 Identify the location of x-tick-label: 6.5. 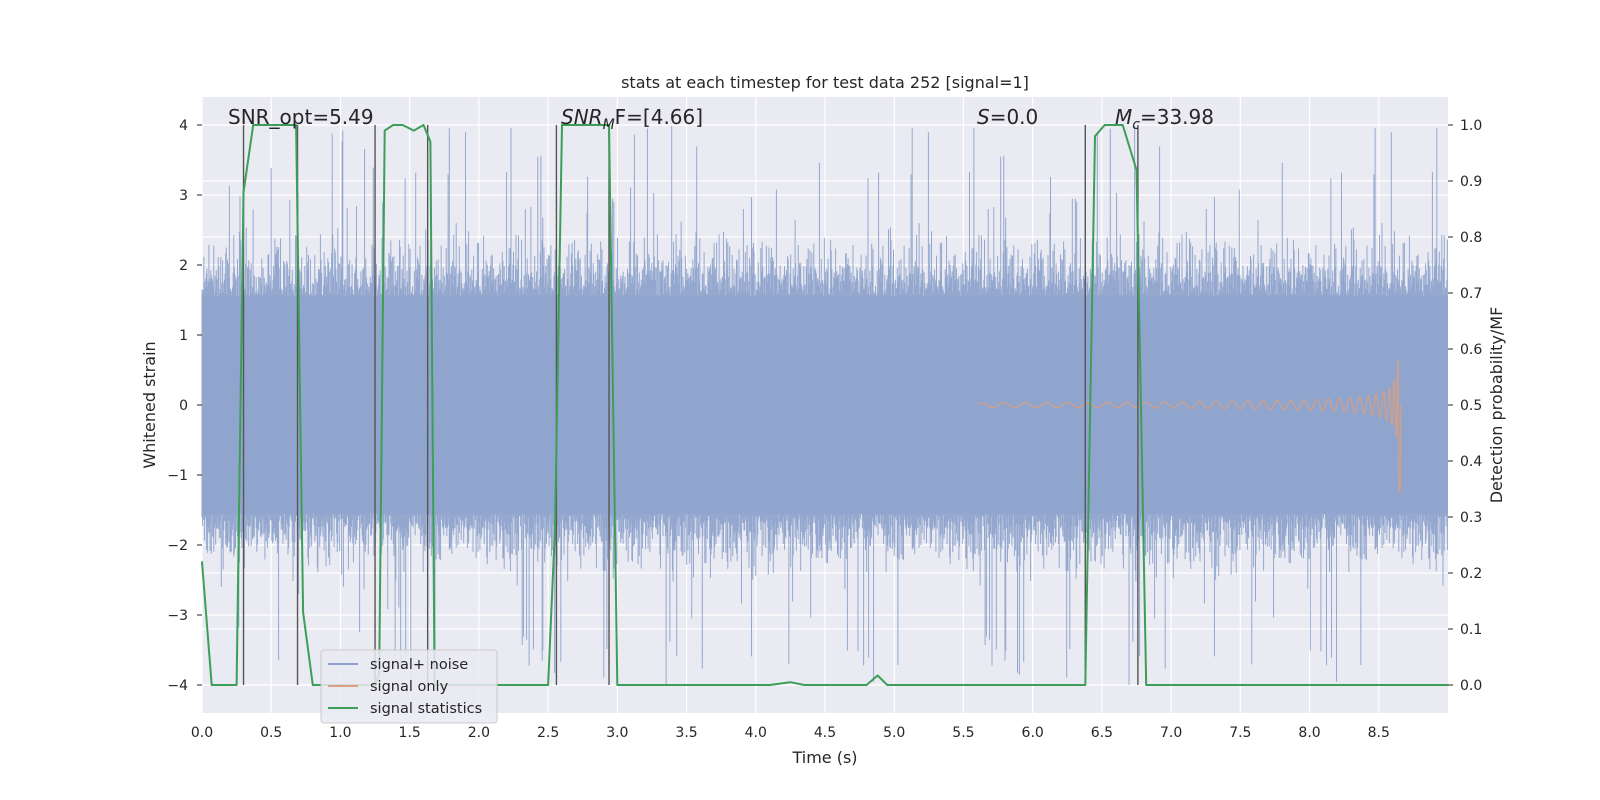
(1102, 733).